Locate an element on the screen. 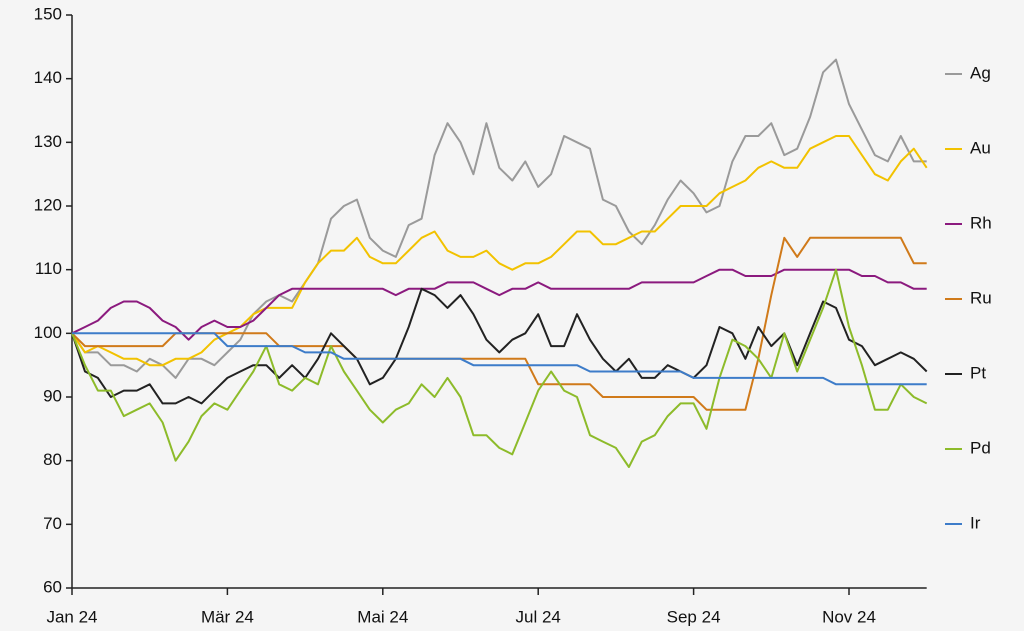 The image size is (1024, 631). x-tick-label: Mai 24 is located at coordinates (382, 616).